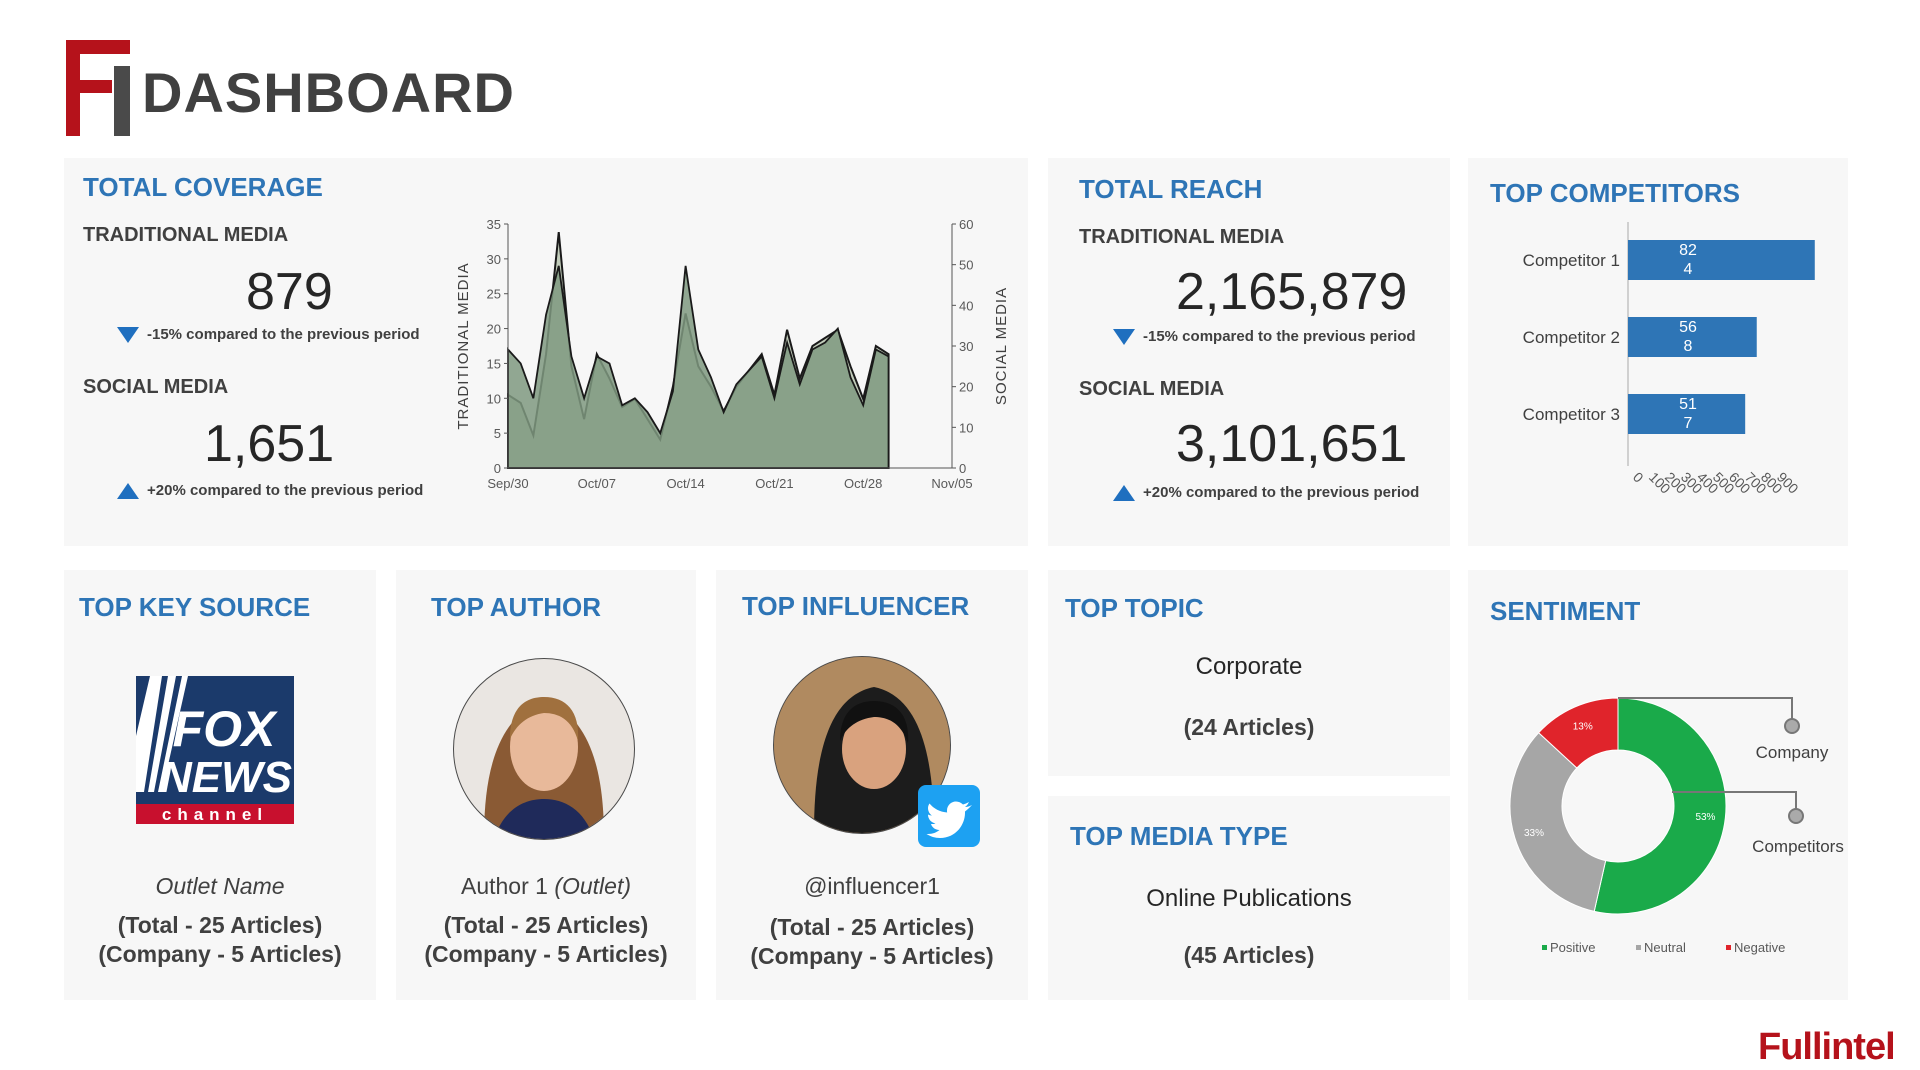 This screenshot has width=1920, height=1070. I want to click on author-outlet: (Outlet), so click(593, 886).